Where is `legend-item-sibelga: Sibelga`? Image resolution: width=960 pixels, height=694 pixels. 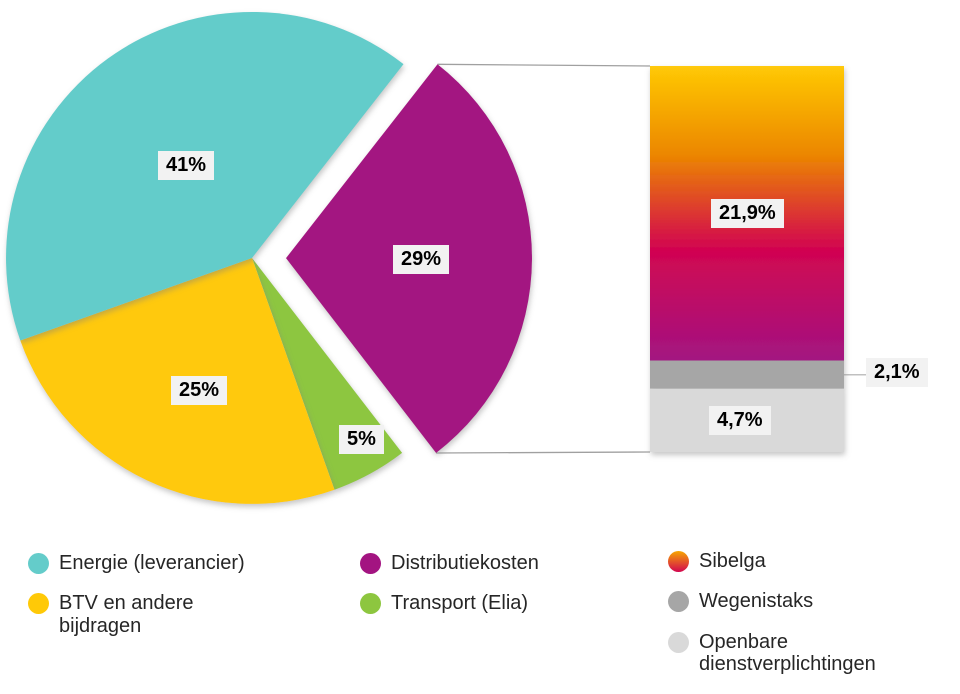 legend-item-sibelga: Sibelga is located at coordinates (798, 561).